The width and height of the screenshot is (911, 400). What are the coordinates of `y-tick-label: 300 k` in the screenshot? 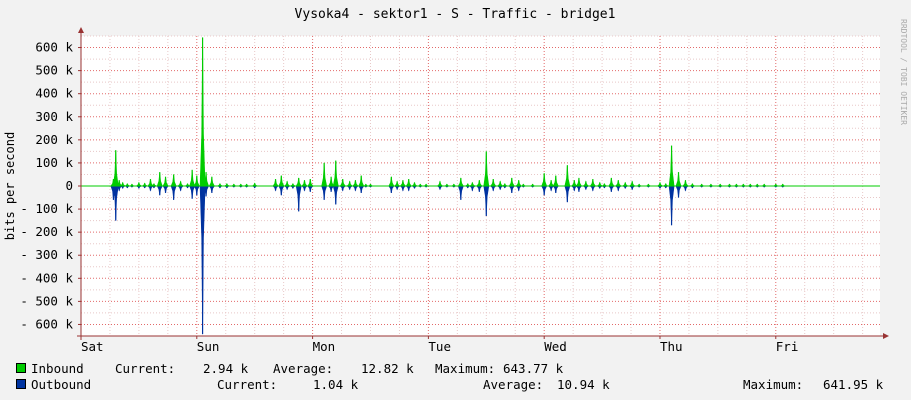 It's located at (54, 116).